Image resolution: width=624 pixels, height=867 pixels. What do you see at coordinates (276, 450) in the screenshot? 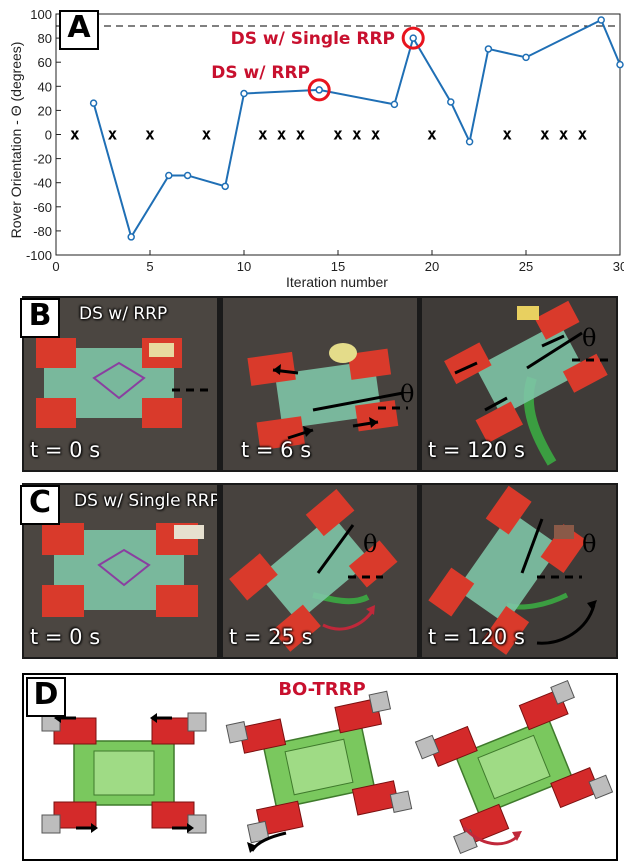
I see `panel-b-time-2: t = 6 s` at bounding box center [276, 450].